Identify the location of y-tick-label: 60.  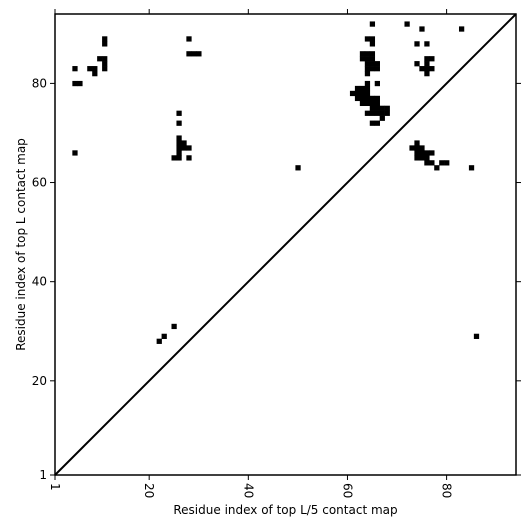
(39, 183).